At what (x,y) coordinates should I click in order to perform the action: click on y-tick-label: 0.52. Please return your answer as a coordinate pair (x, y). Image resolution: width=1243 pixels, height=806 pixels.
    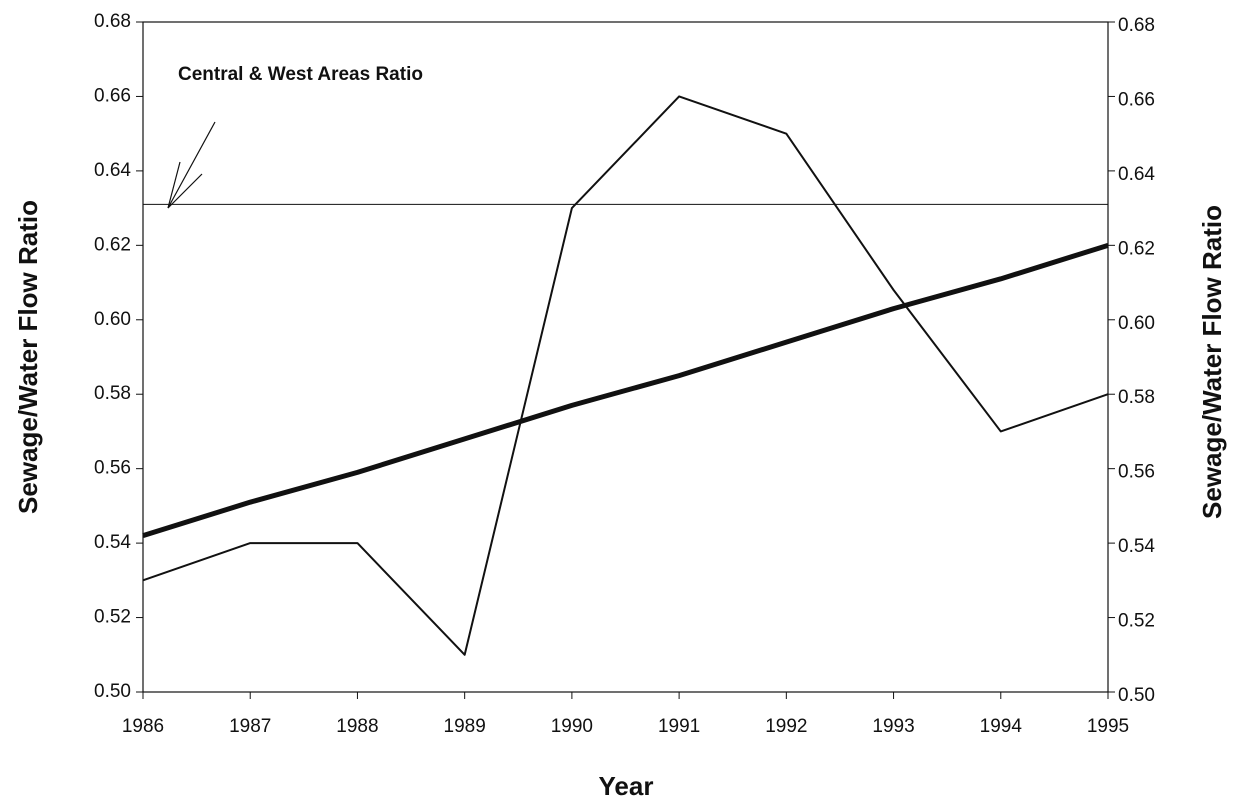
    Looking at the image, I should click on (112, 617).